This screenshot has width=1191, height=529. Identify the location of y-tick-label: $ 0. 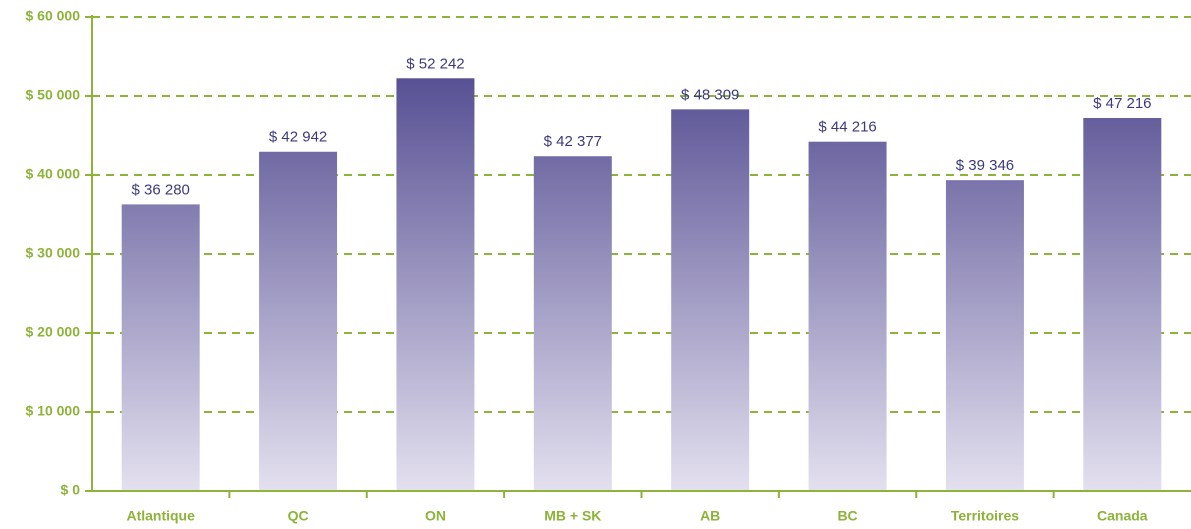
(71, 490).